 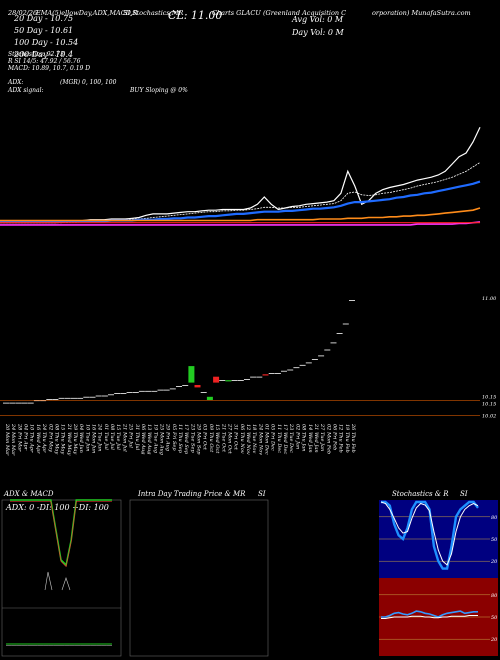 I want to click on date-tick-label: 17 Wed Sep, so click(x=186, y=439).